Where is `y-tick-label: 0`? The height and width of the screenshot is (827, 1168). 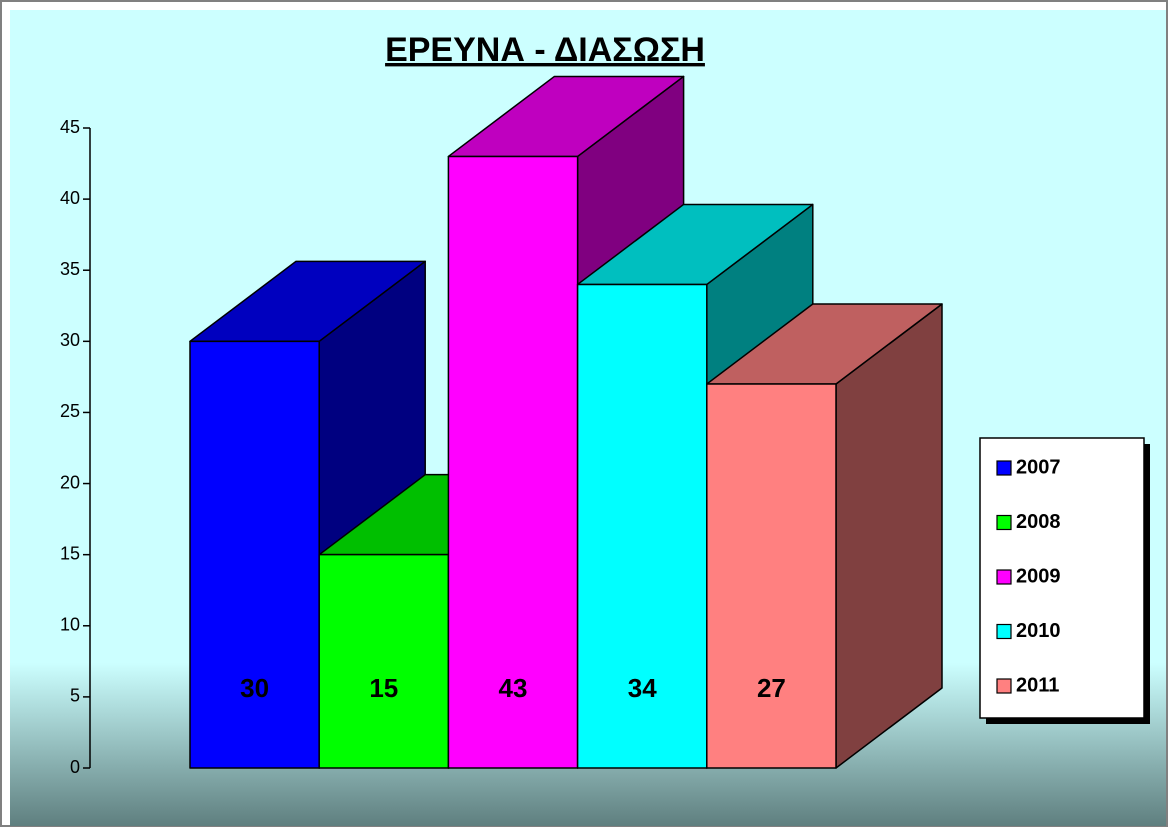 y-tick-label: 0 is located at coordinates (75, 767).